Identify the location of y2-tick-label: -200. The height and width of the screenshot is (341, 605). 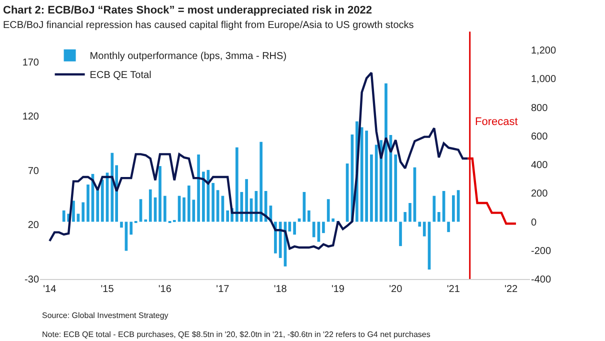
(541, 251).